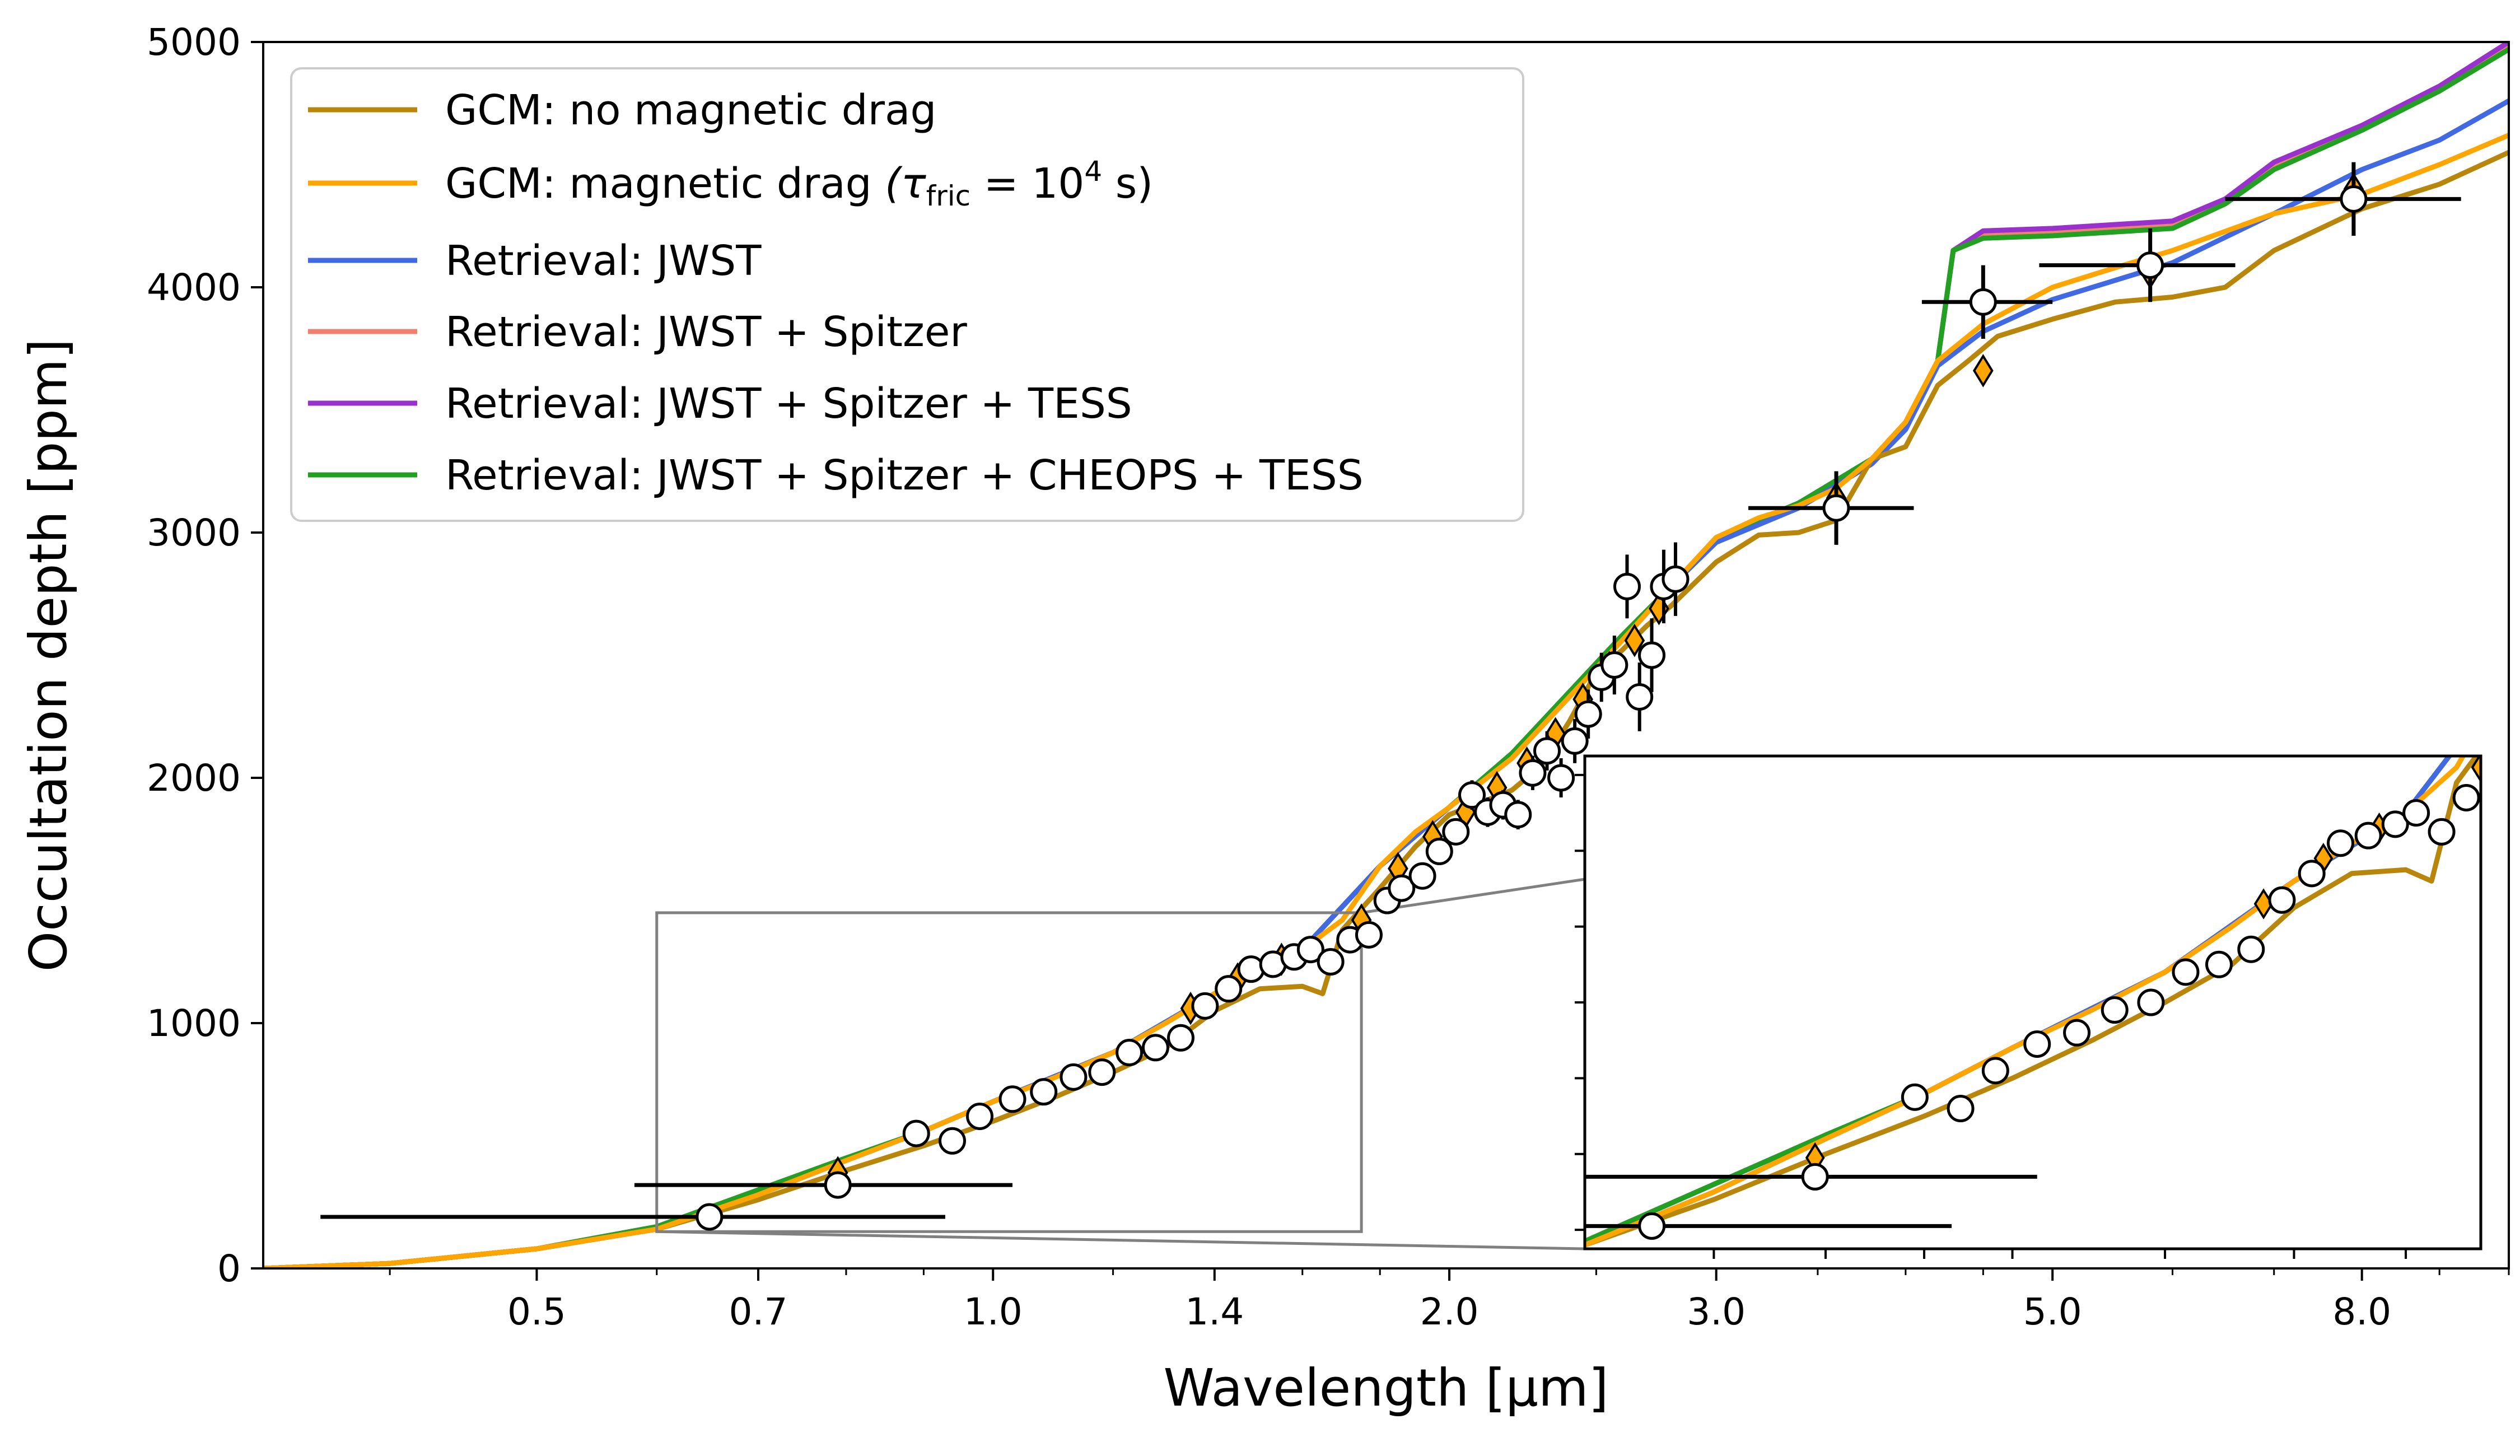  I want to click on y-tick-label: 0, so click(229, 1269).